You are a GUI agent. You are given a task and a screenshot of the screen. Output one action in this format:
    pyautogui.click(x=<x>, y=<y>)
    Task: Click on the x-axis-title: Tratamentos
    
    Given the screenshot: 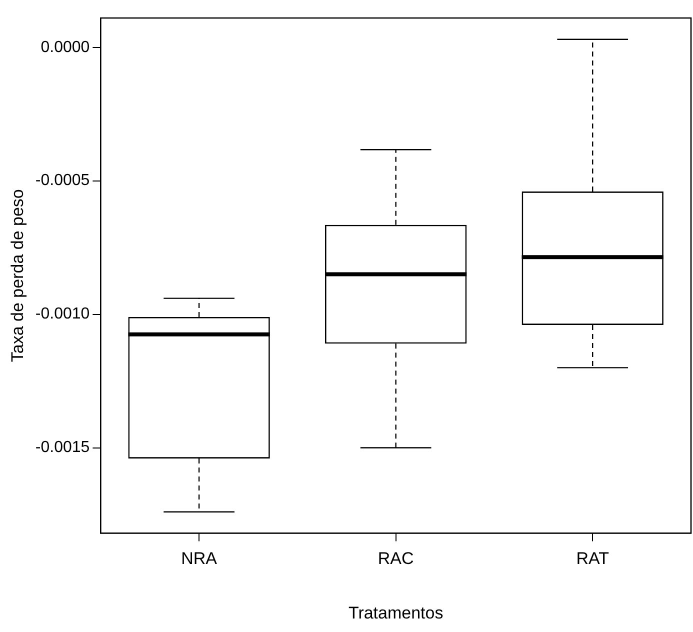 What is the action you would take?
    pyautogui.click(x=396, y=612)
    